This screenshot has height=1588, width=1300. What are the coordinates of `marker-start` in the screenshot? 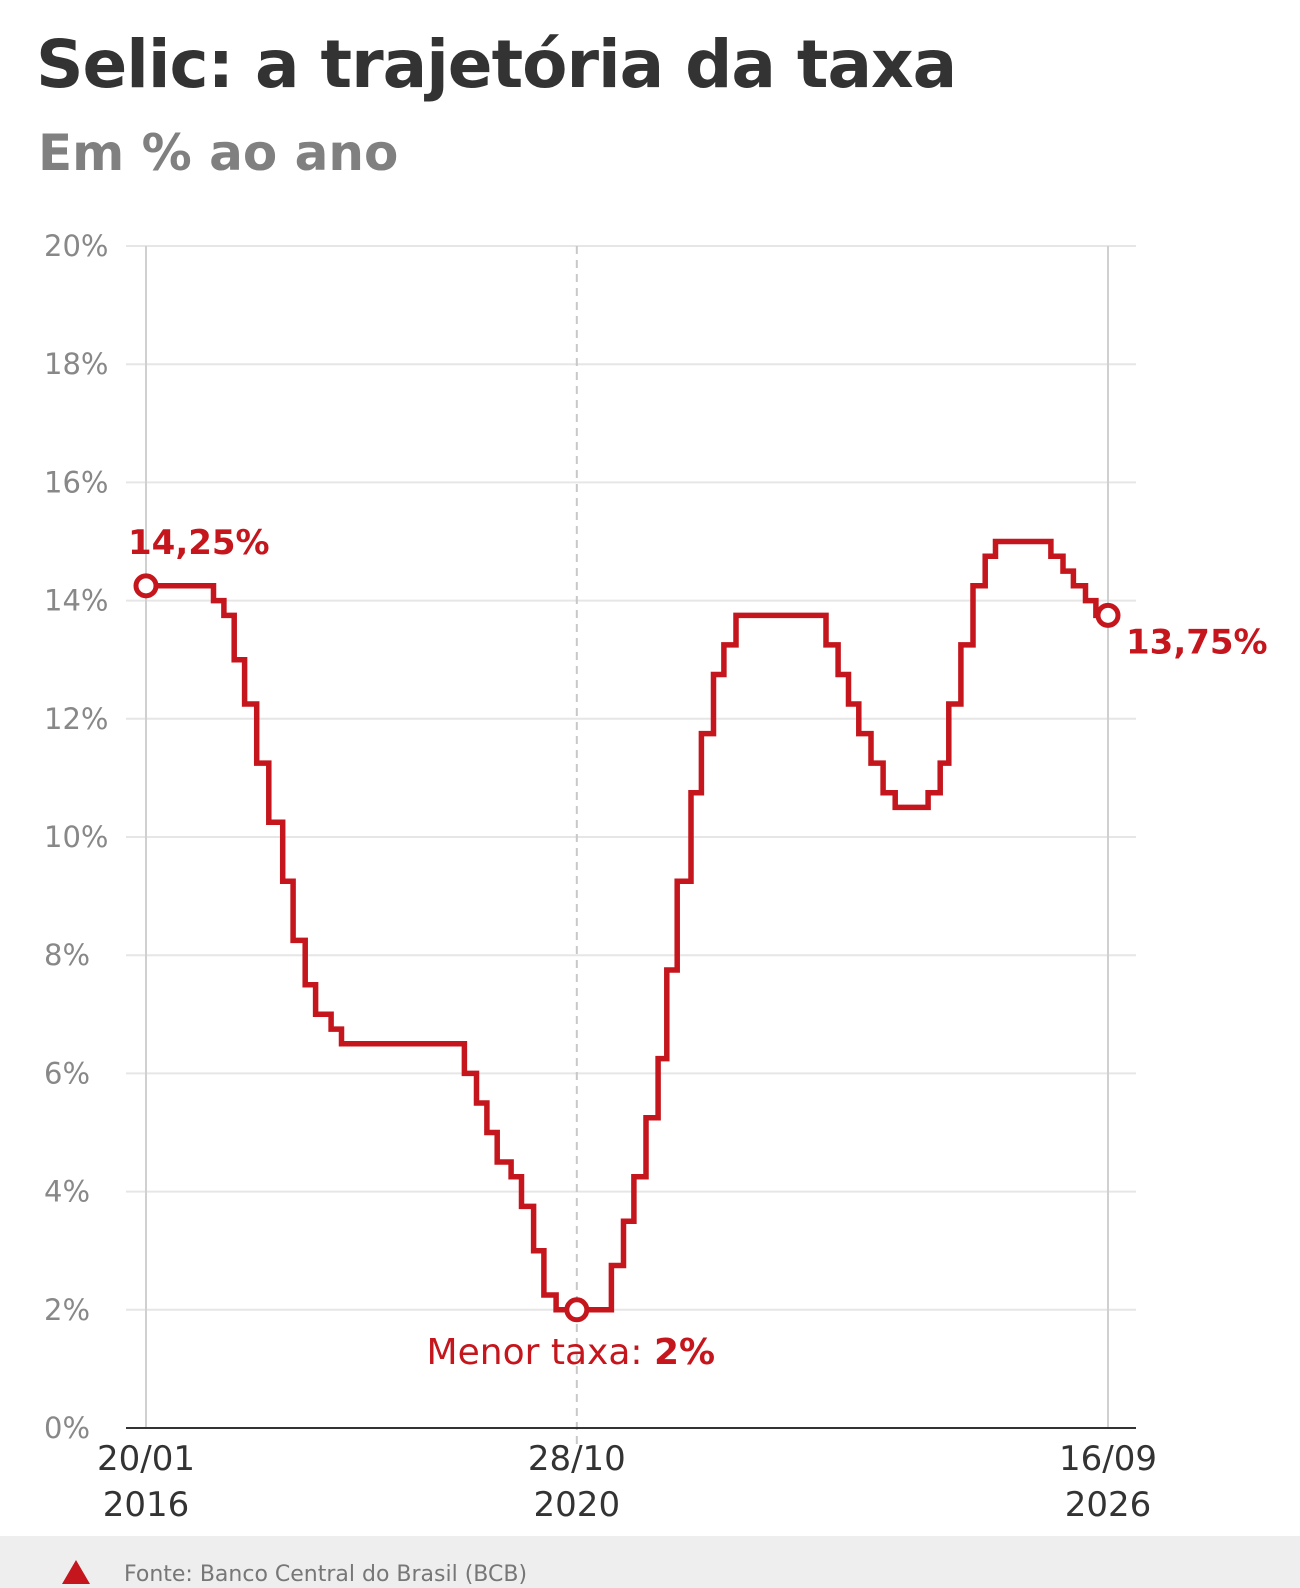 It's located at (146, 586).